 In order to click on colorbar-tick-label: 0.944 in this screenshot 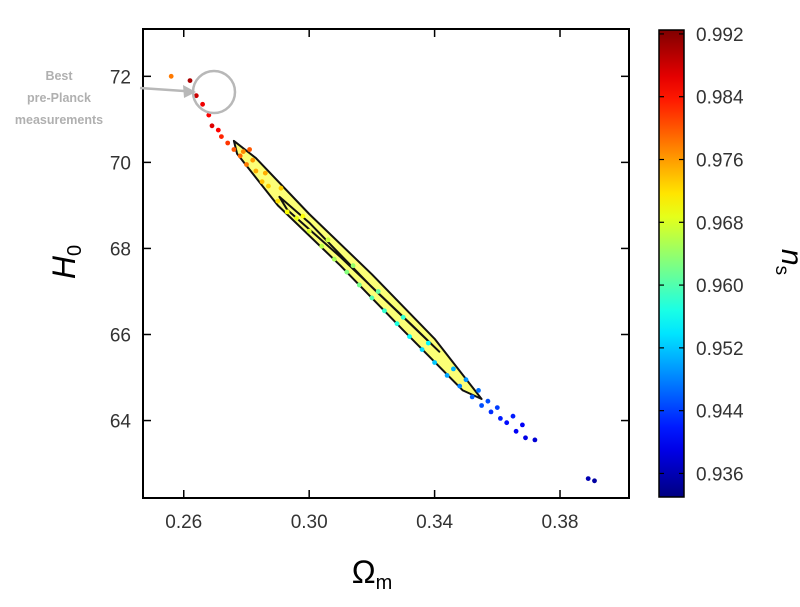, I will do `click(720, 412)`.